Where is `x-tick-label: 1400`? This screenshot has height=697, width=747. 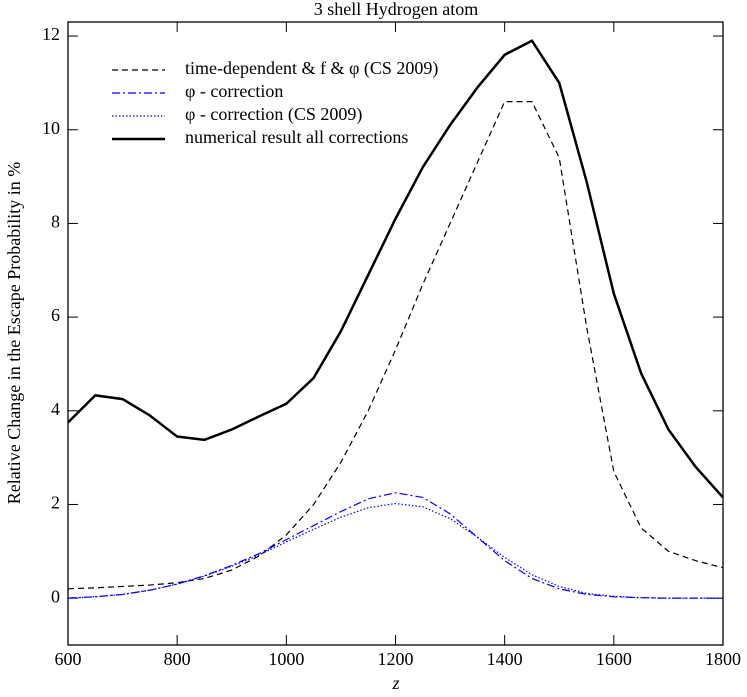 x-tick-label: 1400 is located at coordinates (505, 659).